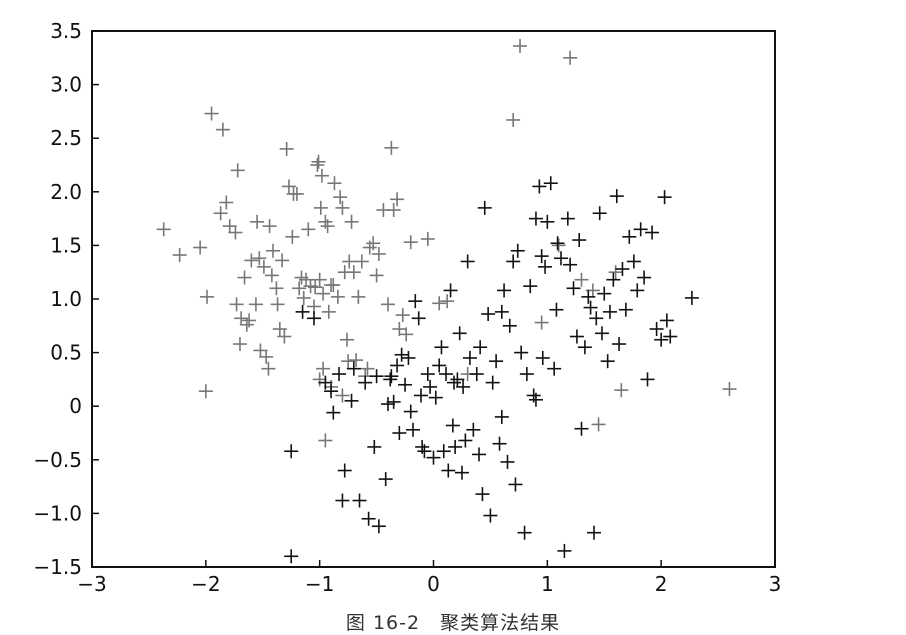 This screenshot has width=906, height=635. Describe the element at coordinates (75, 406) in the screenshot. I see `y-tick-label: 0` at that location.